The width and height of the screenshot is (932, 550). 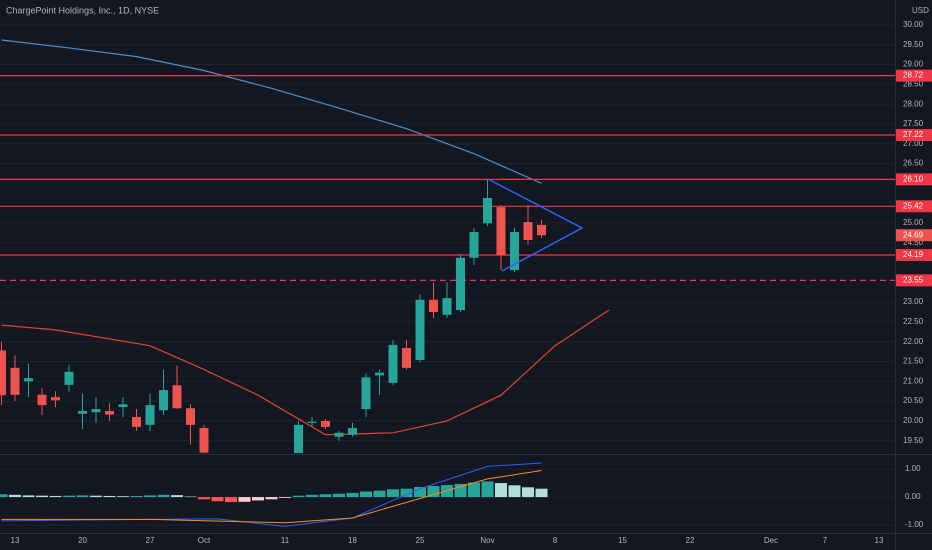 I want to click on macd-line, so click(x=271, y=497).